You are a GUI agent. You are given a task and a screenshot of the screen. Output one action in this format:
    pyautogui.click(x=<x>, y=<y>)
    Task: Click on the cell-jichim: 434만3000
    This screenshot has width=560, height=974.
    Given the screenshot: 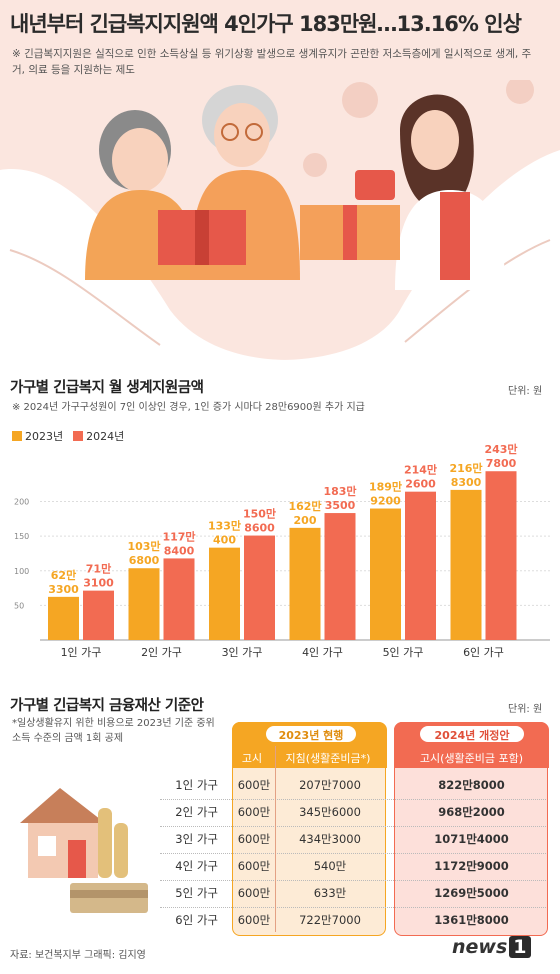 What is the action you would take?
    pyautogui.click(x=330, y=839)
    